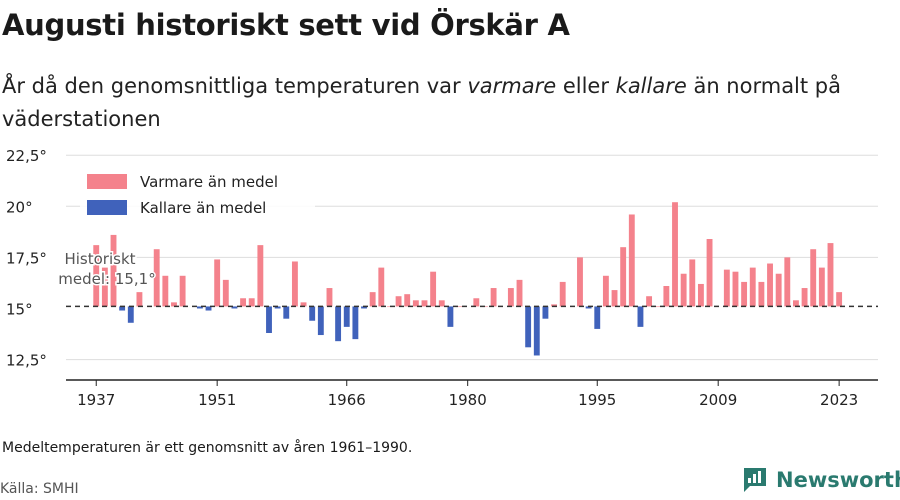 This screenshot has width=900, height=500. What do you see at coordinates (718, 400) in the screenshot?
I see `x-tick-label: 2009` at bounding box center [718, 400].